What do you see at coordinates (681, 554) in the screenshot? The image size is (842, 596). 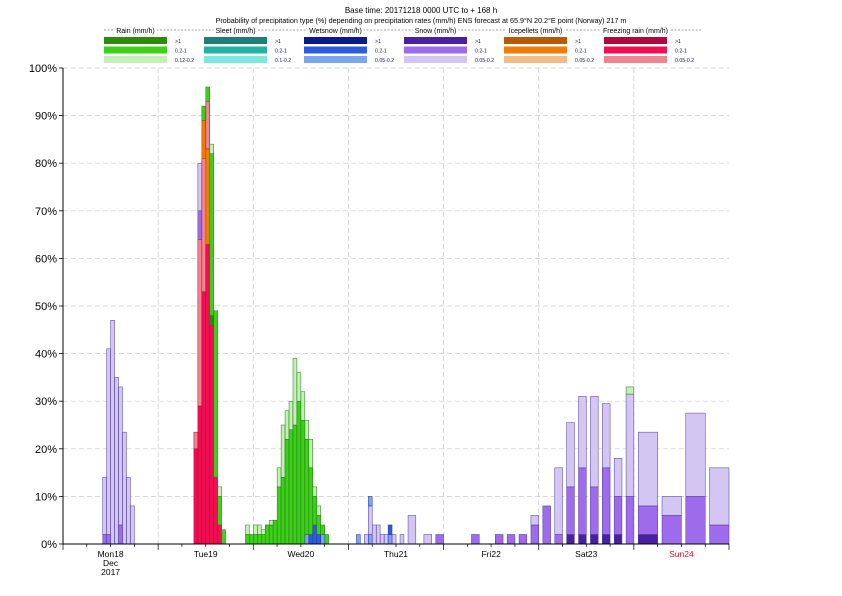 I see `x-day-label: Sun24` at bounding box center [681, 554].